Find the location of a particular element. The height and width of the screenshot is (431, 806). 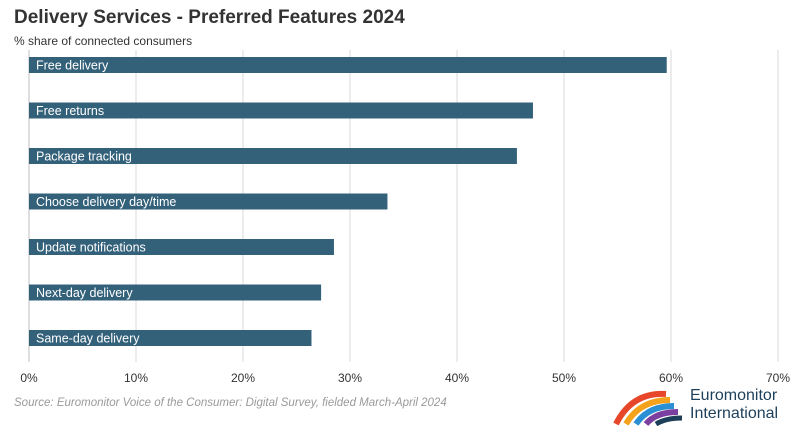

x-tick-label: 20% is located at coordinates (243, 378).